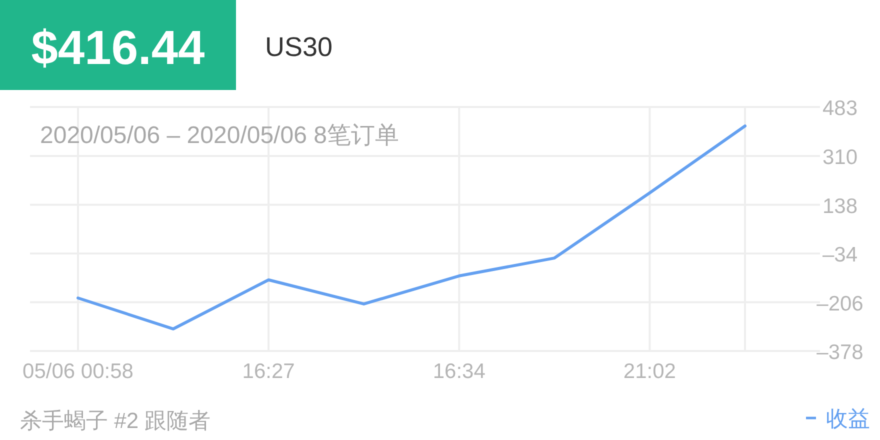  I want to click on text: 杀手蝎子 #2 跟随者, so click(115, 420).